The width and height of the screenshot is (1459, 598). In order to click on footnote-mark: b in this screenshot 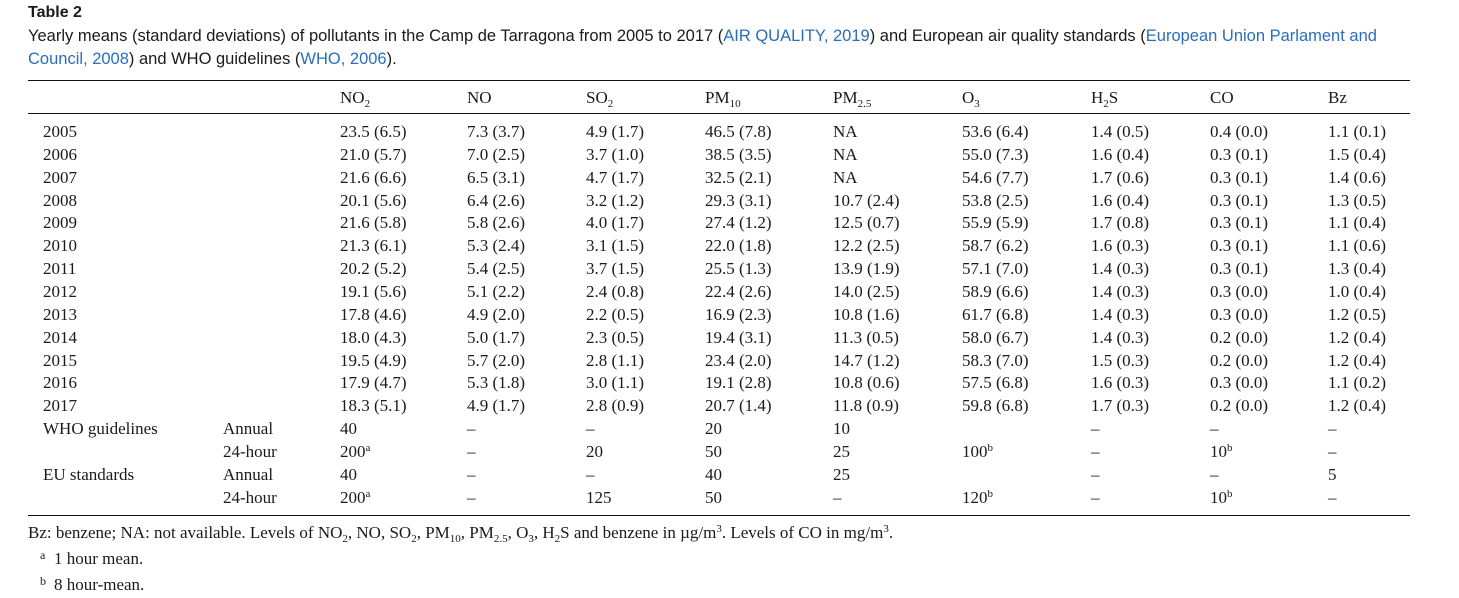, I will do `click(43, 581)`.